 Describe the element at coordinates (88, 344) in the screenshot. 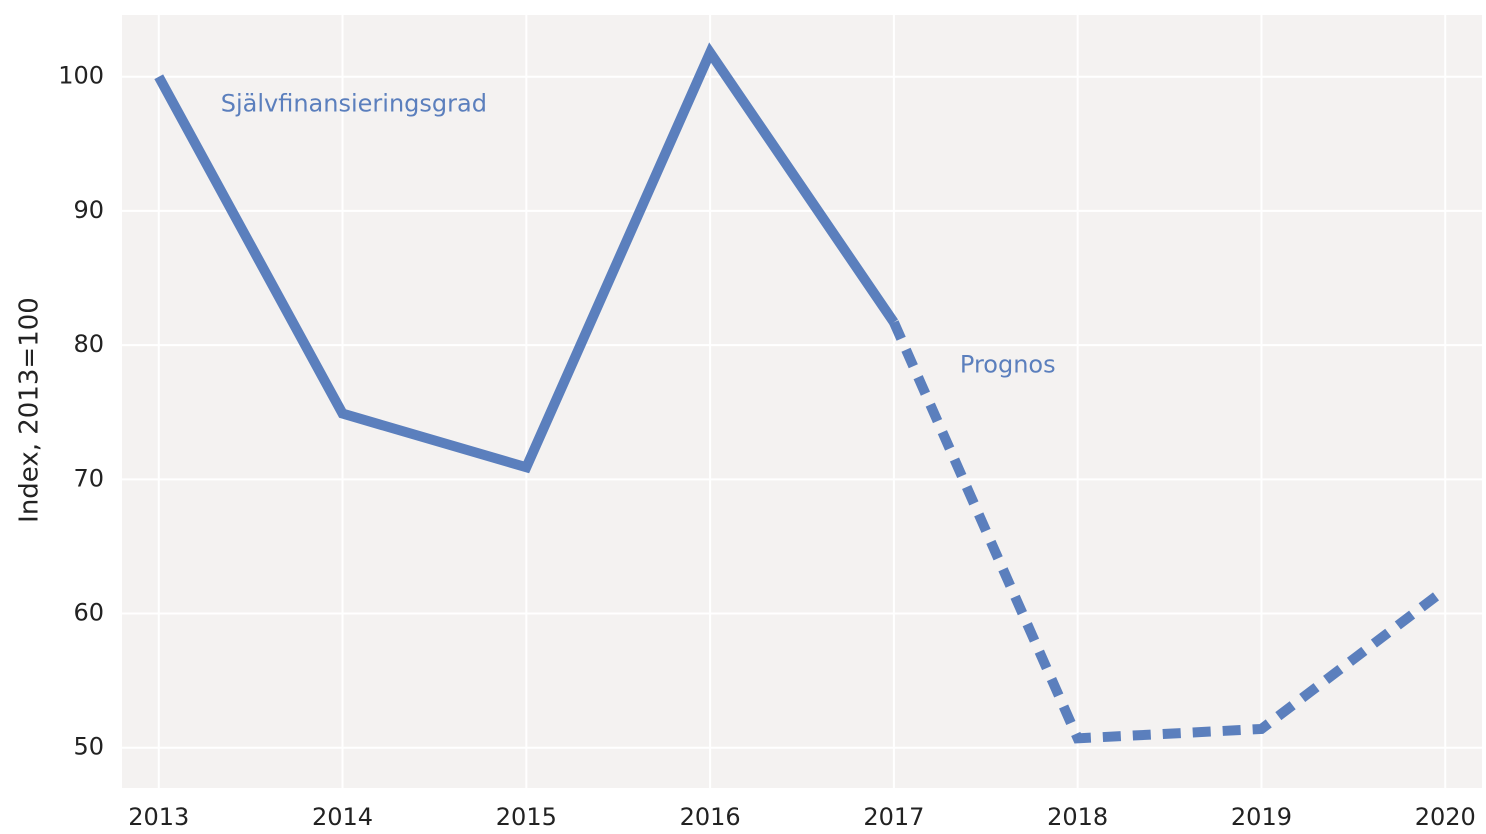

I see `y-tick-label: 80` at that location.